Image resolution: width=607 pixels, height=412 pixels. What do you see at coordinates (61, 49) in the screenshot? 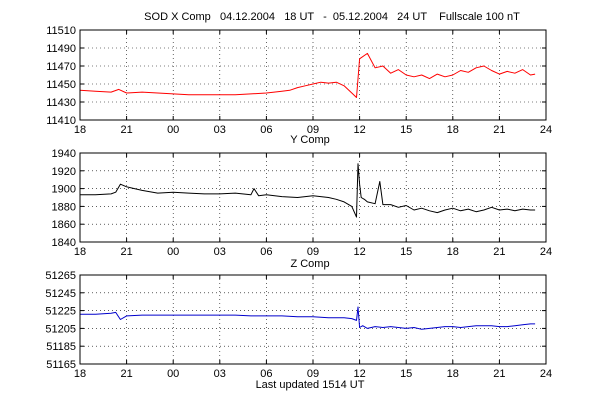
I see `y-tick-label: 11490` at bounding box center [61, 49].